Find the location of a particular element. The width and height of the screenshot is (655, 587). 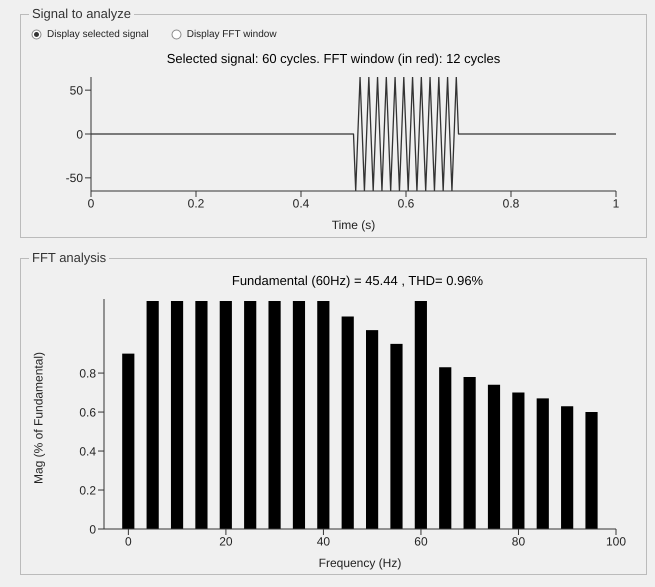

text: Display selected signal is located at coordinates (98, 34).